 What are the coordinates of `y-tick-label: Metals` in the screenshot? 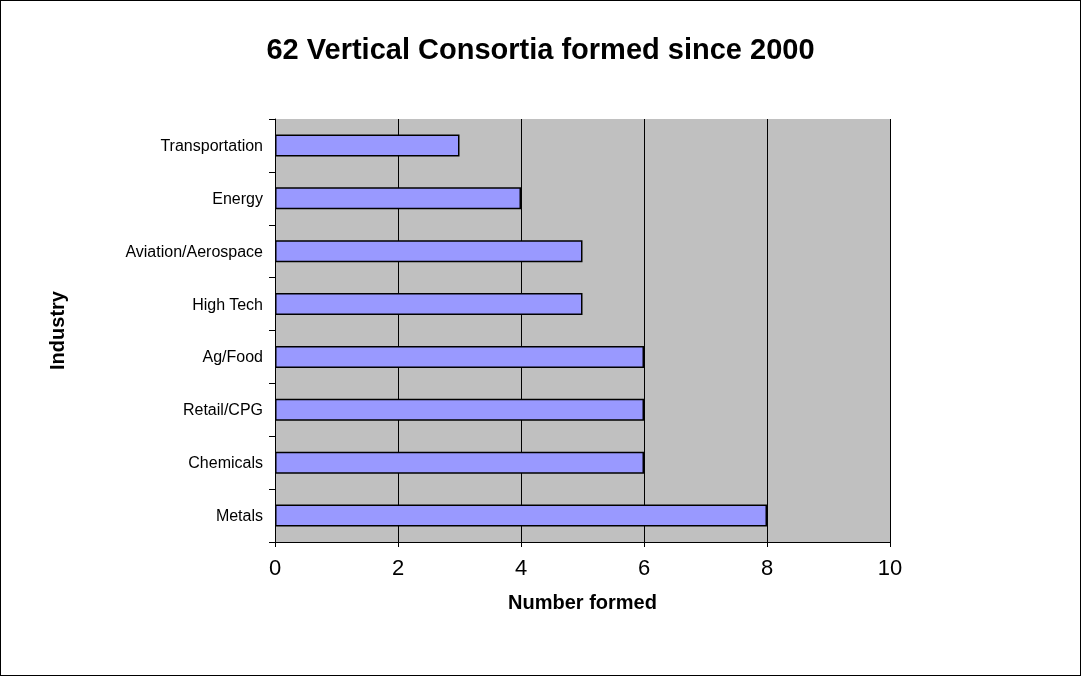 It's located at (239, 516).